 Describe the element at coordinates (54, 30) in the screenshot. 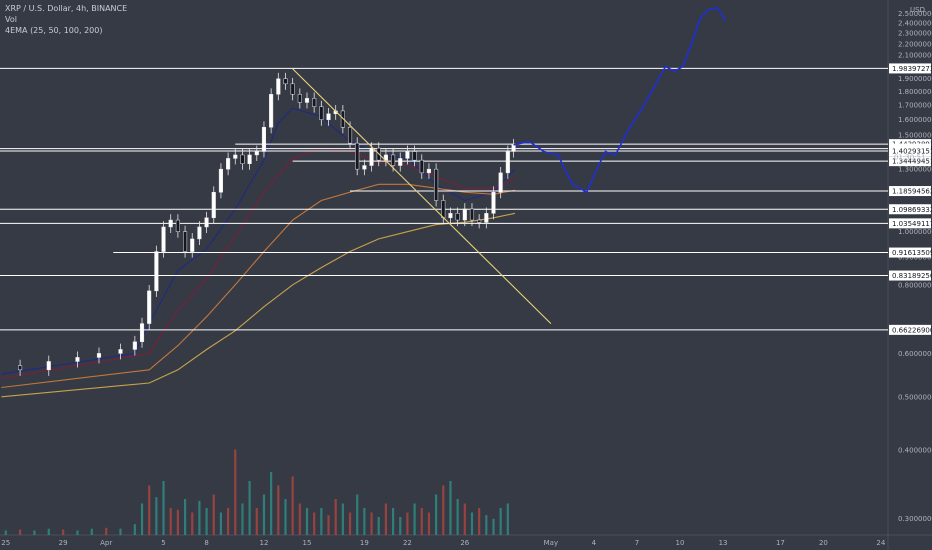

I see `ema-indicator-label: 4EMA (25, 50, 100, 200)` at that location.